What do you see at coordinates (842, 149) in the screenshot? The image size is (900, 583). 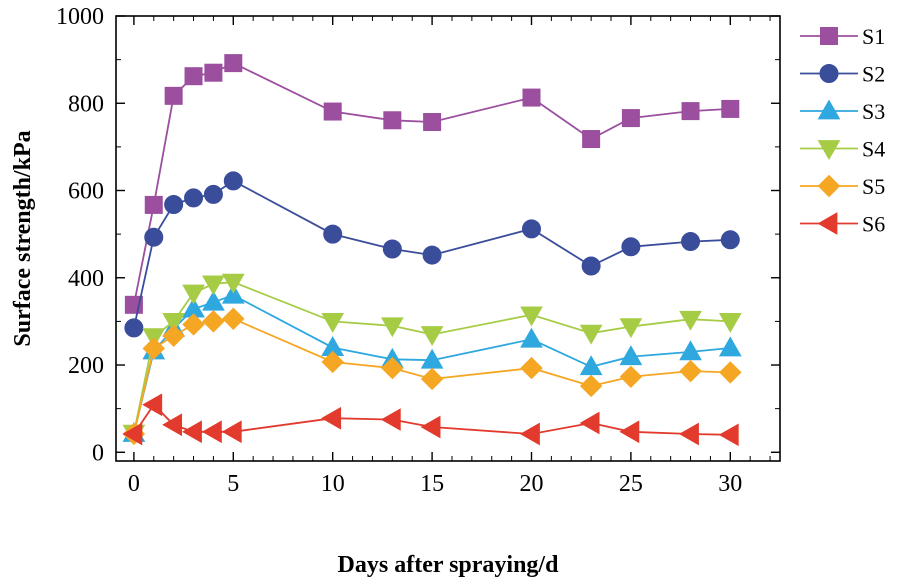 I see `legend-entry-s4: S4` at bounding box center [842, 149].